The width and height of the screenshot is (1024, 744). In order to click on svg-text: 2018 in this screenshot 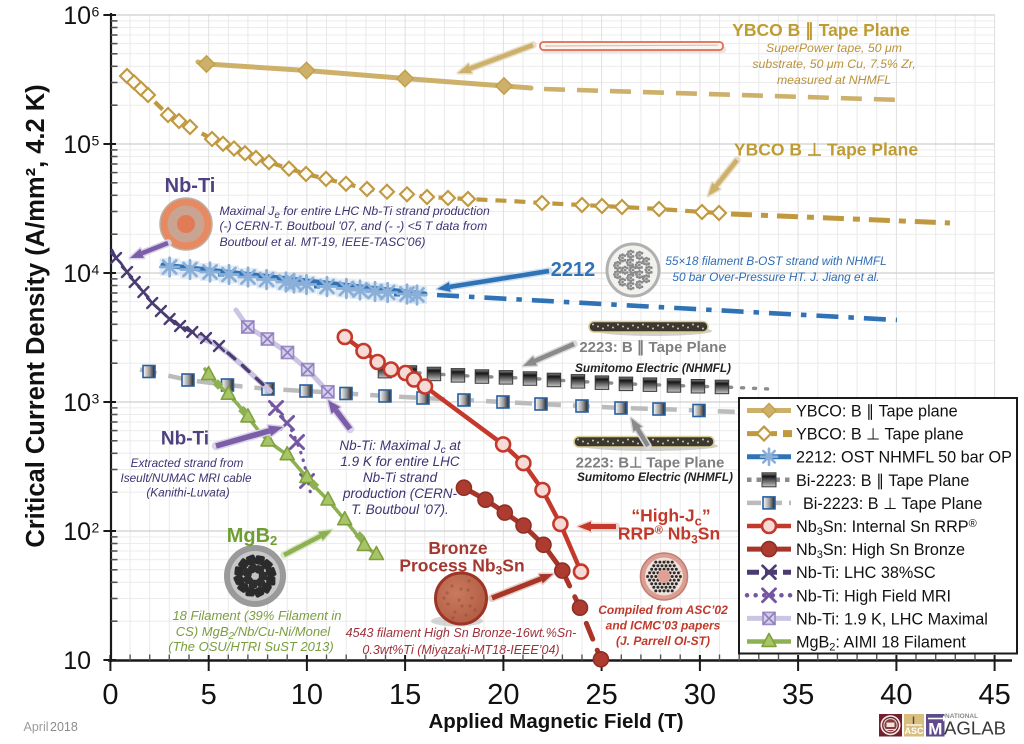, I will do `click(64, 727)`.